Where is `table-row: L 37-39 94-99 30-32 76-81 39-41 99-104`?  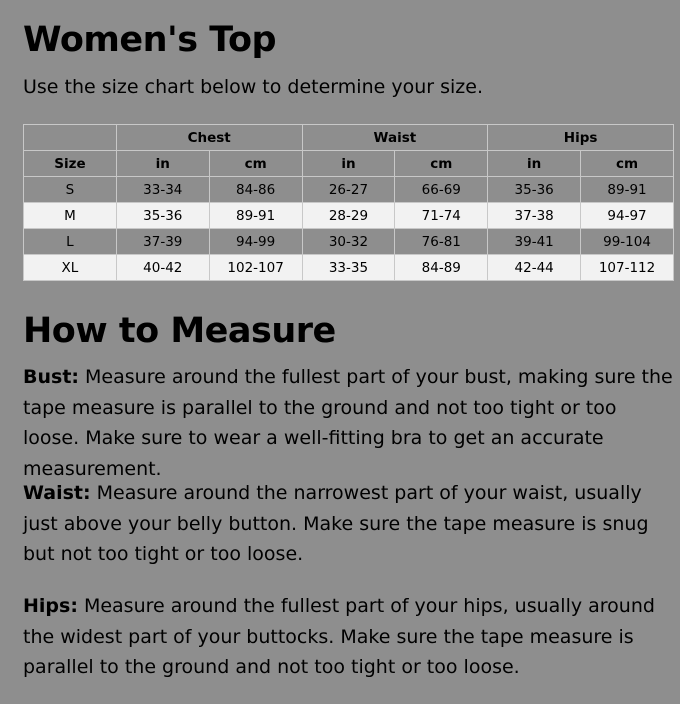 table-row: L 37-39 94-99 30-32 76-81 39-41 99-104 is located at coordinates (348, 241).